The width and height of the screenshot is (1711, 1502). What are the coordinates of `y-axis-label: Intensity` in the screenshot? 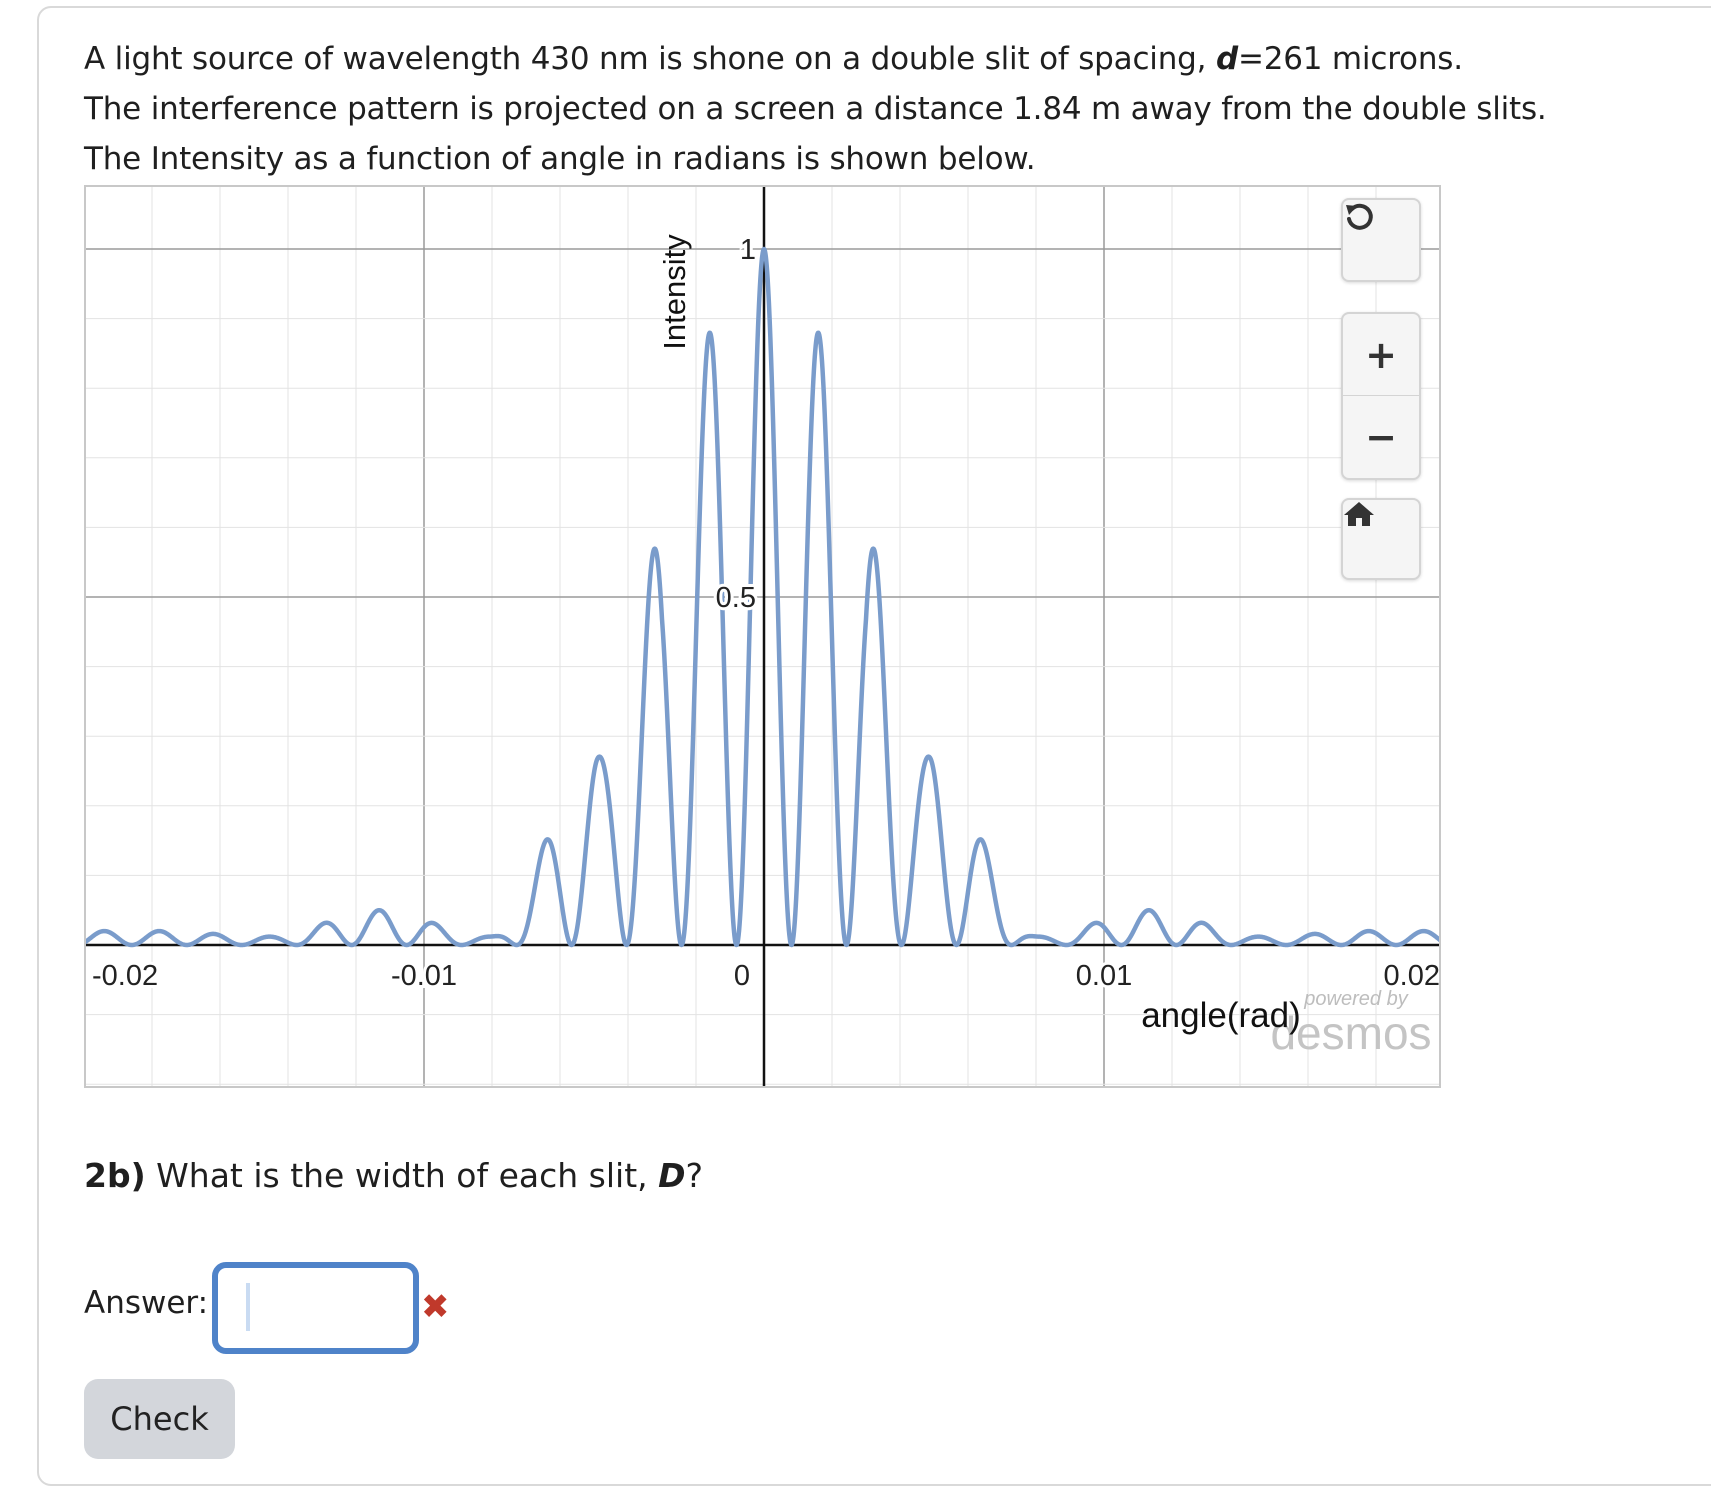 It's located at (674, 292).